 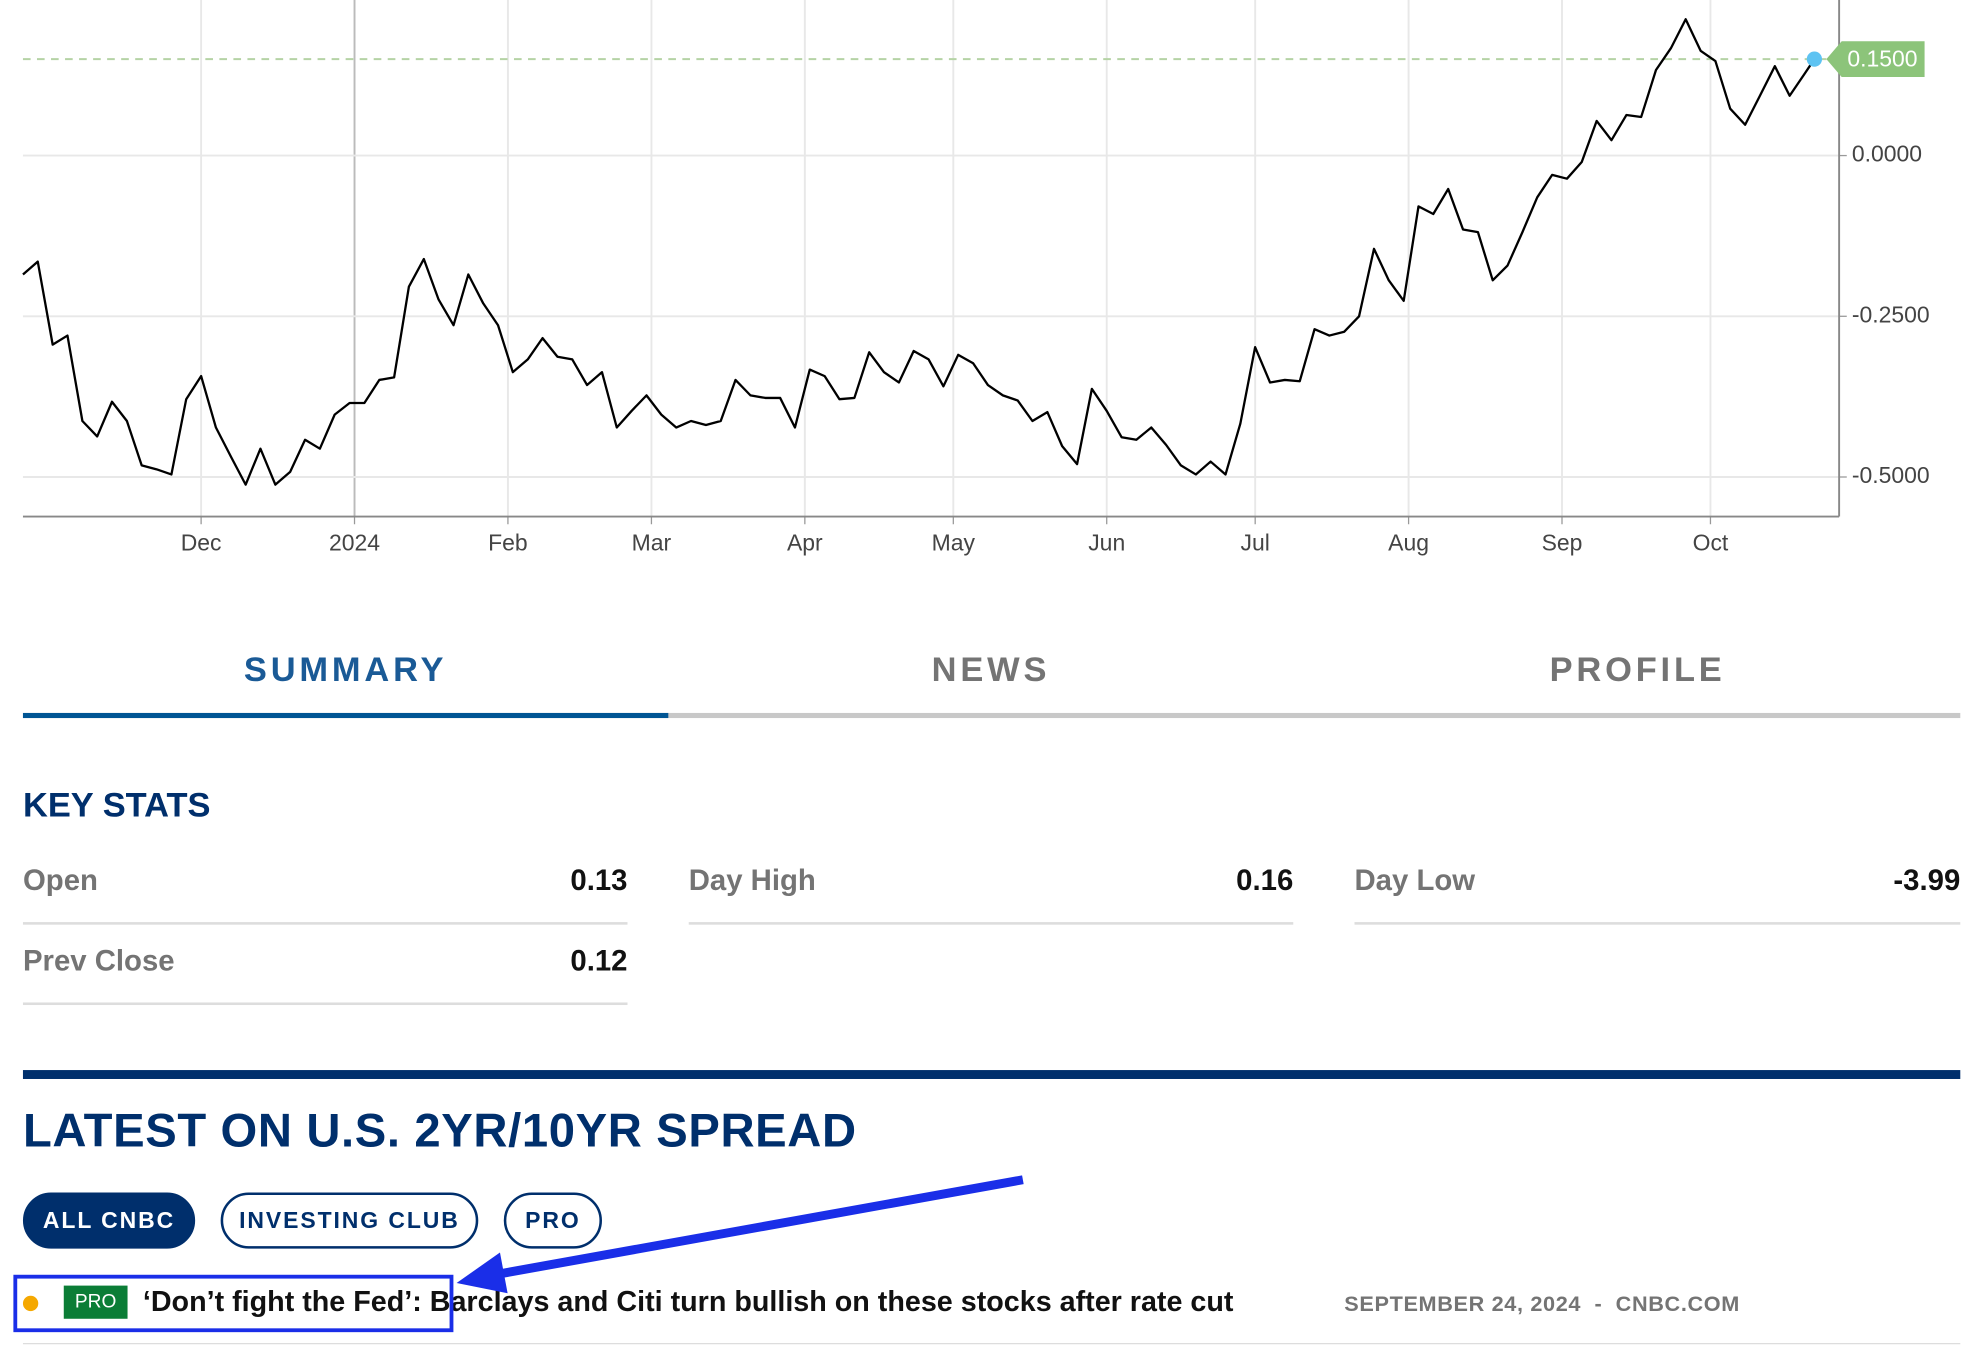 What do you see at coordinates (439, 1130) in the screenshot?
I see `section-title: LATEST ON U.S. 2YR/10YR SPREAD` at bounding box center [439, 1130].